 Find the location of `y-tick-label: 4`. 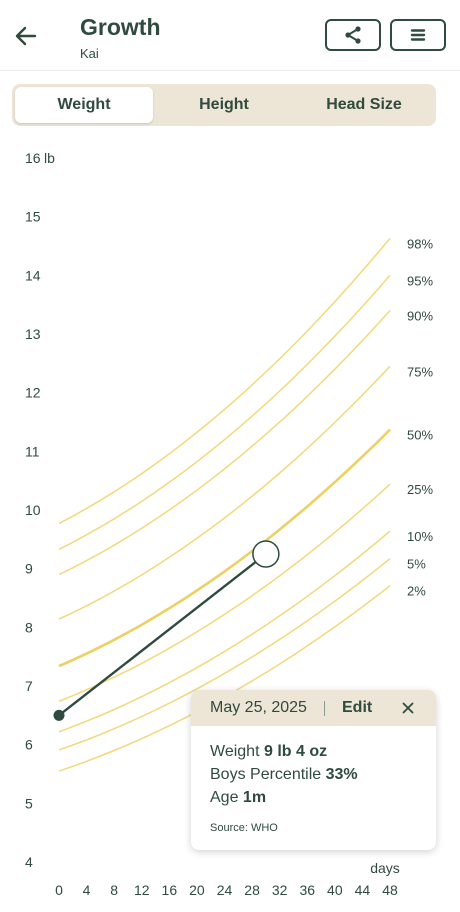

y-tick-label: 4 is located at coordinates (29, 862).